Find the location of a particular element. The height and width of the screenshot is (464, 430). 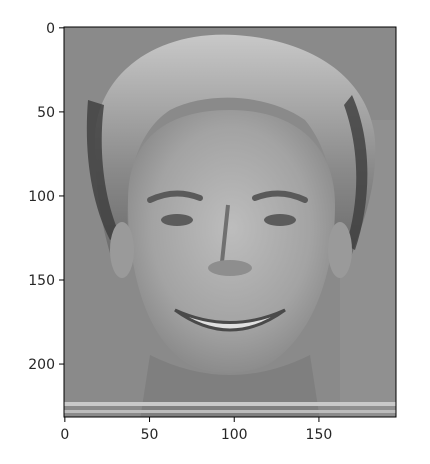

y-axis: 0 50 100 150 200 is located at coordinates (46, 197).